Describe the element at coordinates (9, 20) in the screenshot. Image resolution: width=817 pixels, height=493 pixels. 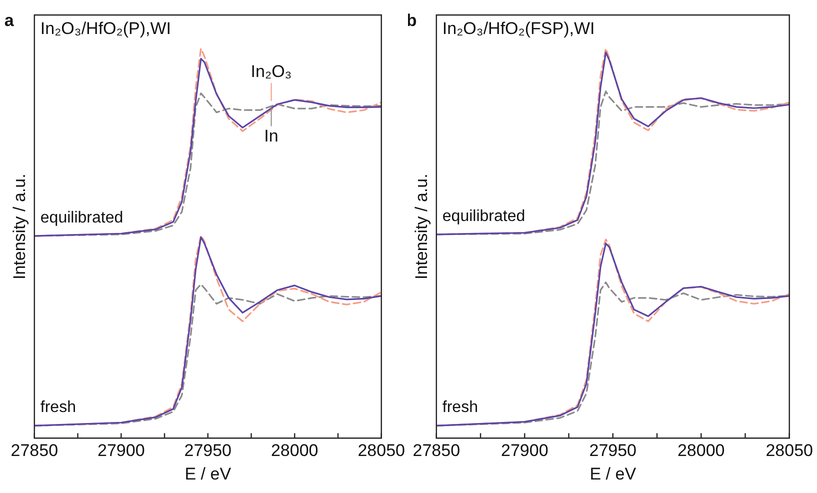
I see `text: a` at that location.